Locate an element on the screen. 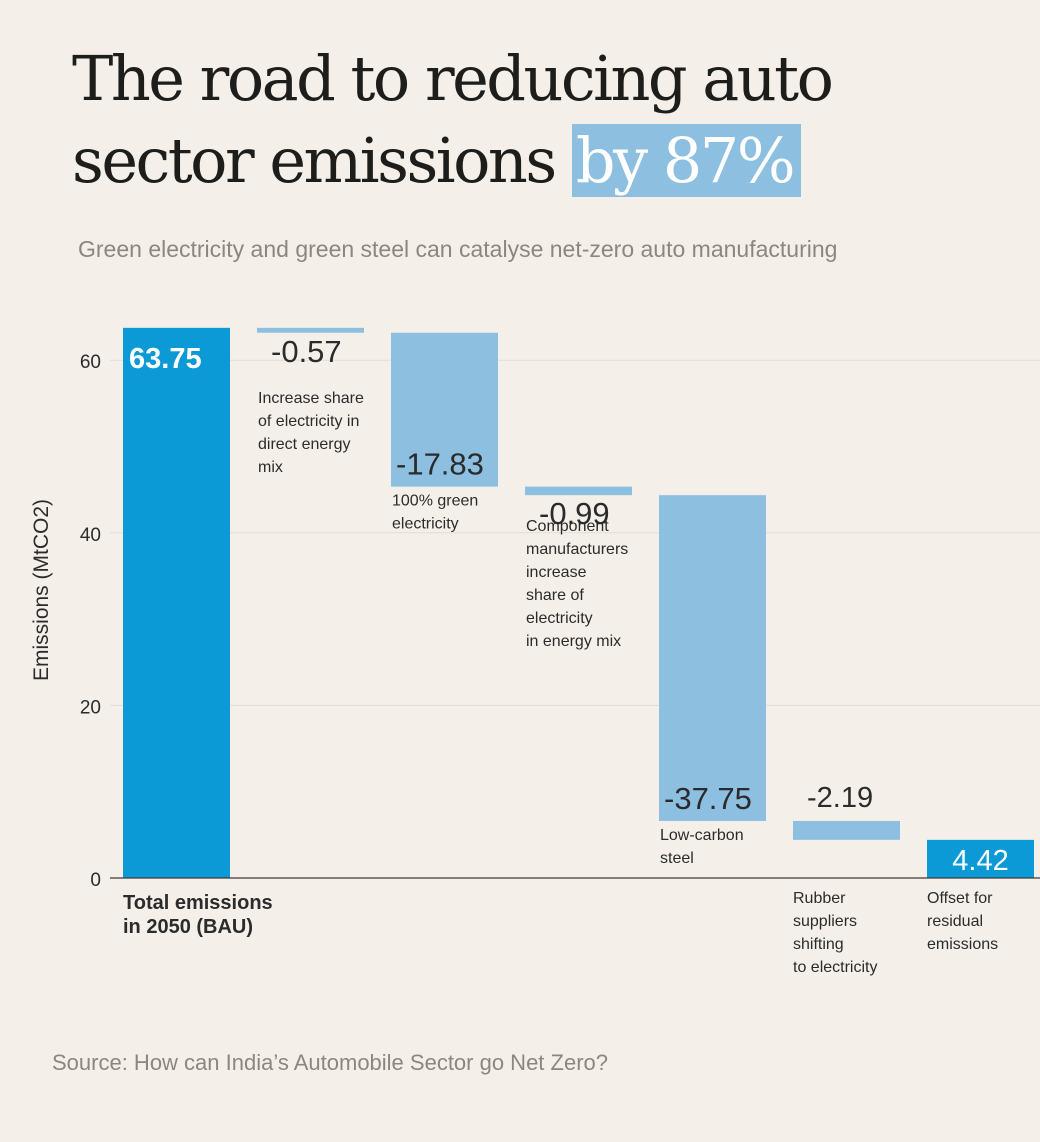 Image resolution: width=1040 pixels, height=1142 pixels. y-tick-label: 40 is located at coordinates (90, 535).